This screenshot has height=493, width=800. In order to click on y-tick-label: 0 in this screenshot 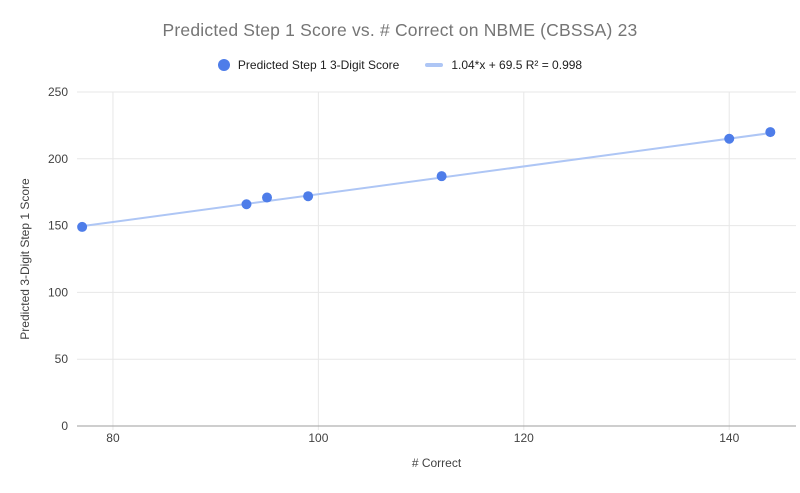, I will do `click(64, 426)`.